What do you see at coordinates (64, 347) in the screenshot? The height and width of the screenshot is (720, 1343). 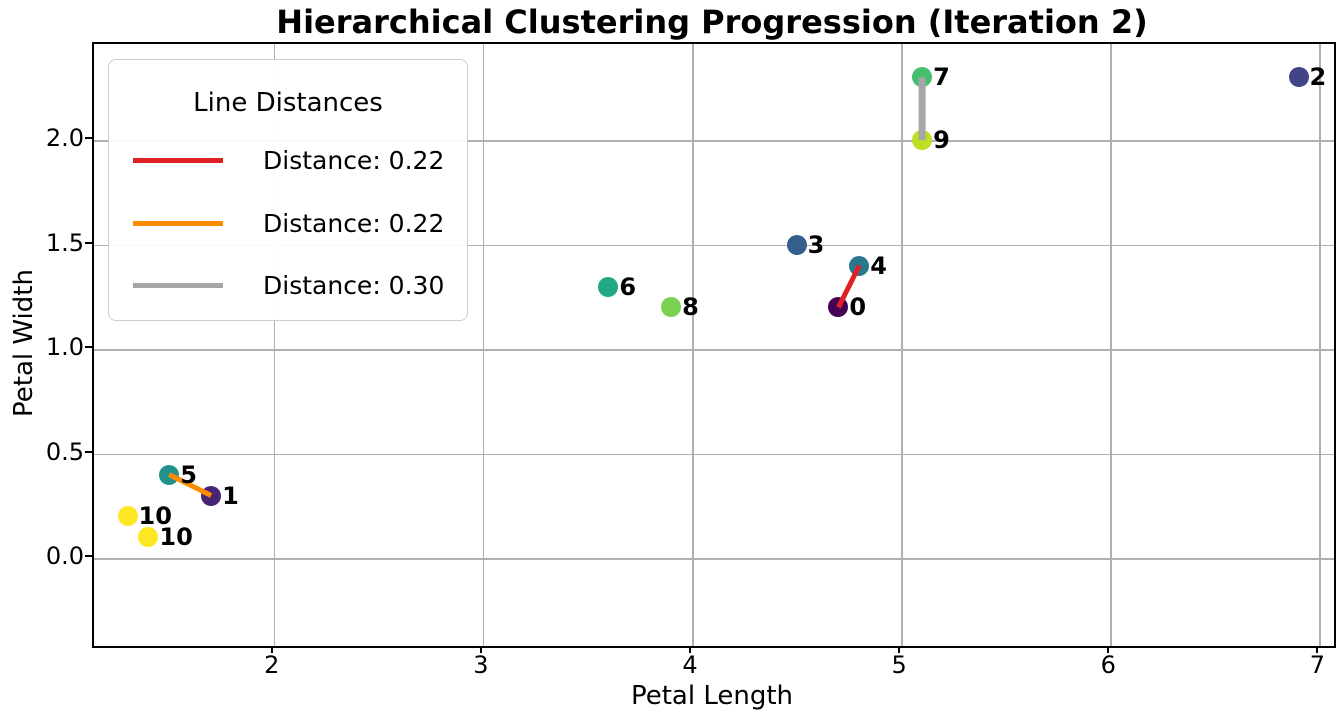 I see `y-tick-label: 1.0` at bounding box center [64, 347].